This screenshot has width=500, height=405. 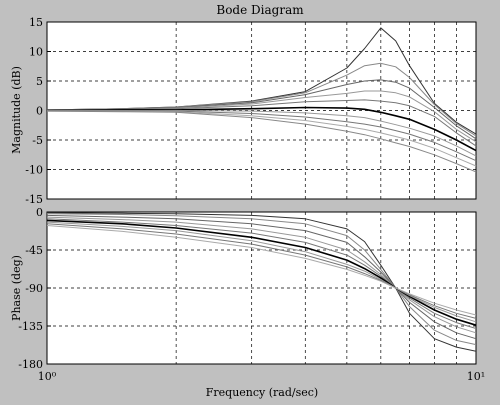 I want to click on x-tick-label: 10¹, so click(x=476, y=376).